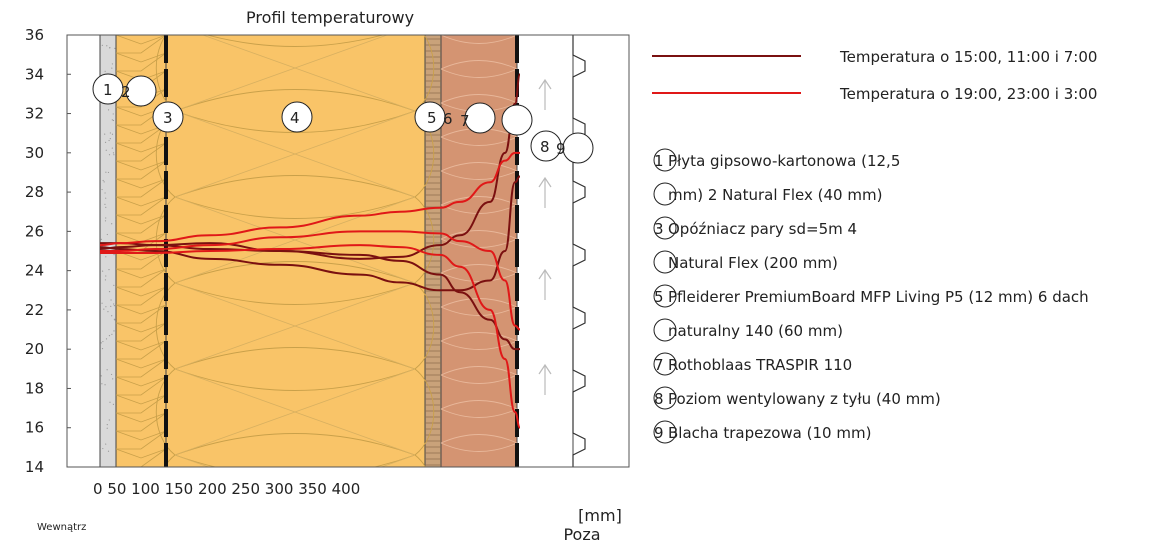 The width and height of the screenshot is (1172, 546). Describe the element at coordinates (168, 118) in the screenshot. I see `layer-marker-label: 3` at that location.